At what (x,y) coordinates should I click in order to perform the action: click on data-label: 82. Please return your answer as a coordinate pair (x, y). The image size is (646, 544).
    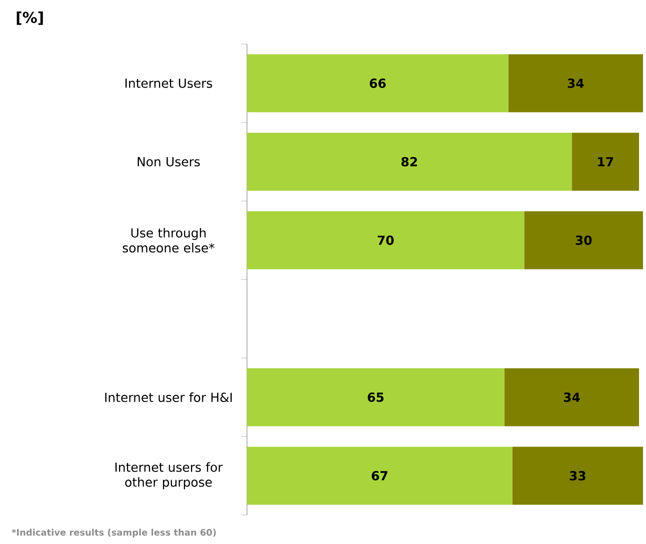
    Looking at the image, I should click on (409, 161).